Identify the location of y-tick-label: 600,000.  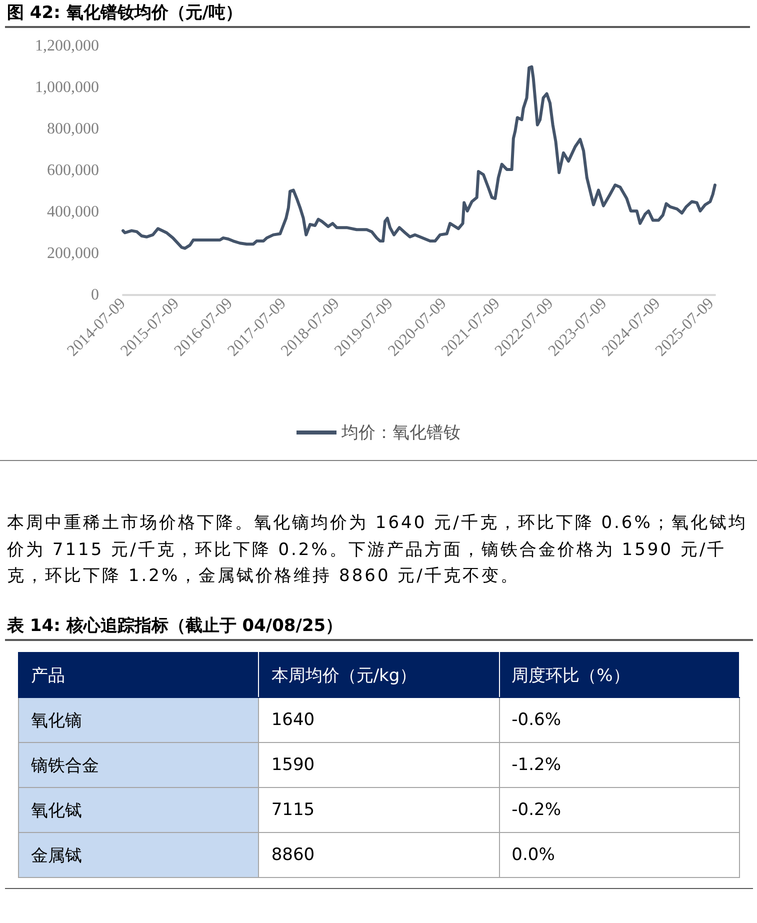
(73, 170).